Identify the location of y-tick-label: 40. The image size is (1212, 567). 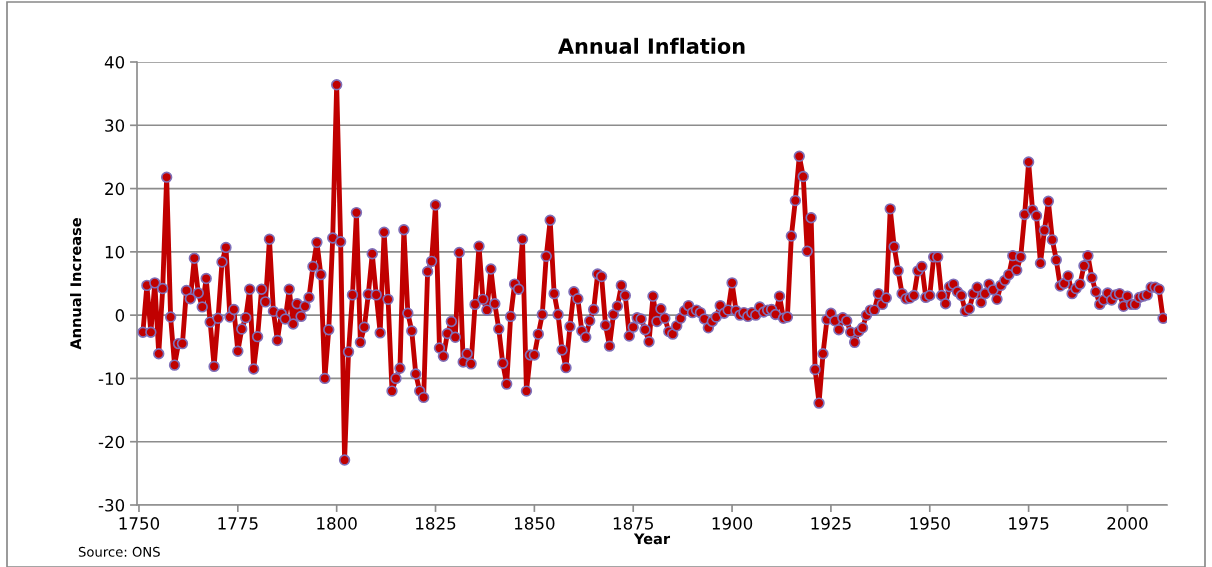
(114, 62).